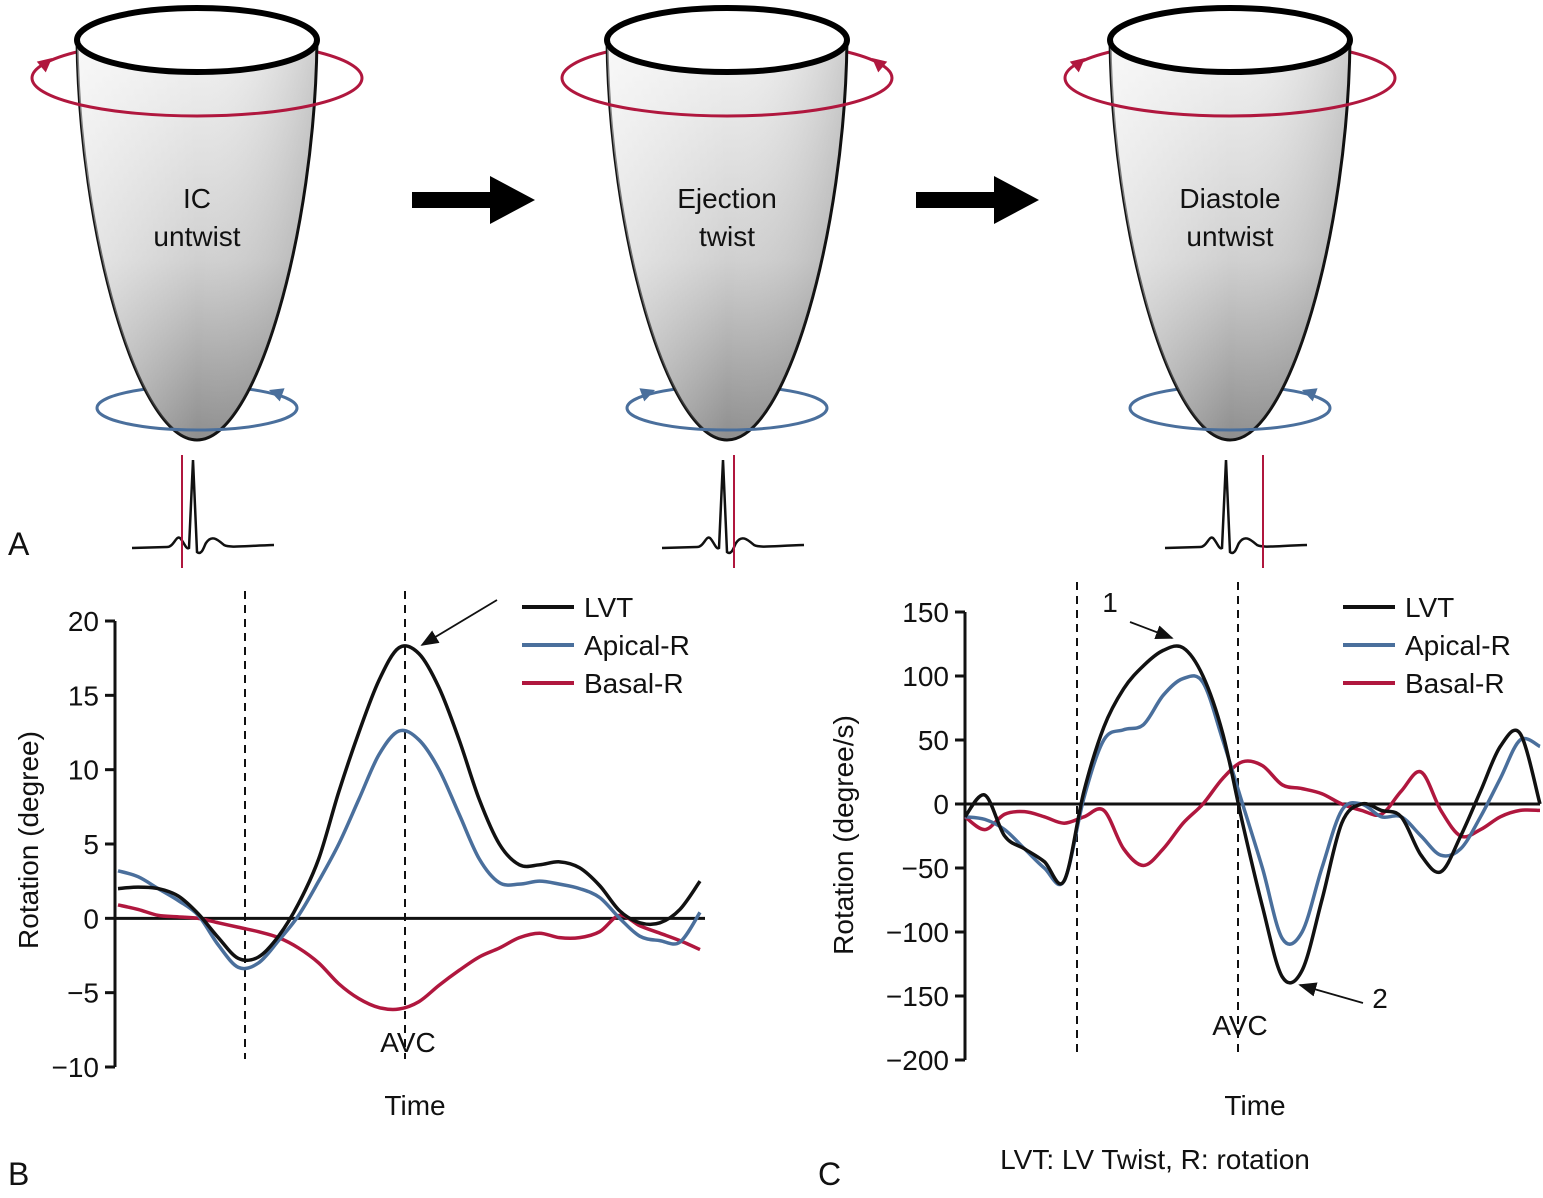 The width and height of the screenshot is (1543, 1198). Describe the element at coordinates (1155, 1159) in the screenshot. I see `caption: LVT: LV Twist, R: rotation` at that location.